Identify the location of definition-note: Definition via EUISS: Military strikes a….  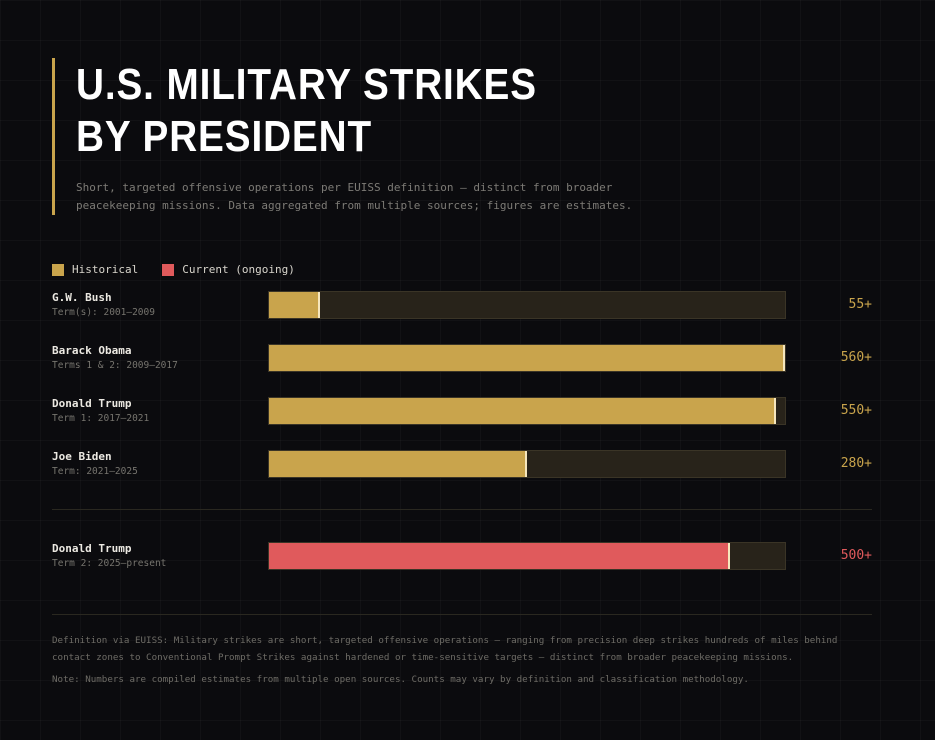
(445, 649).